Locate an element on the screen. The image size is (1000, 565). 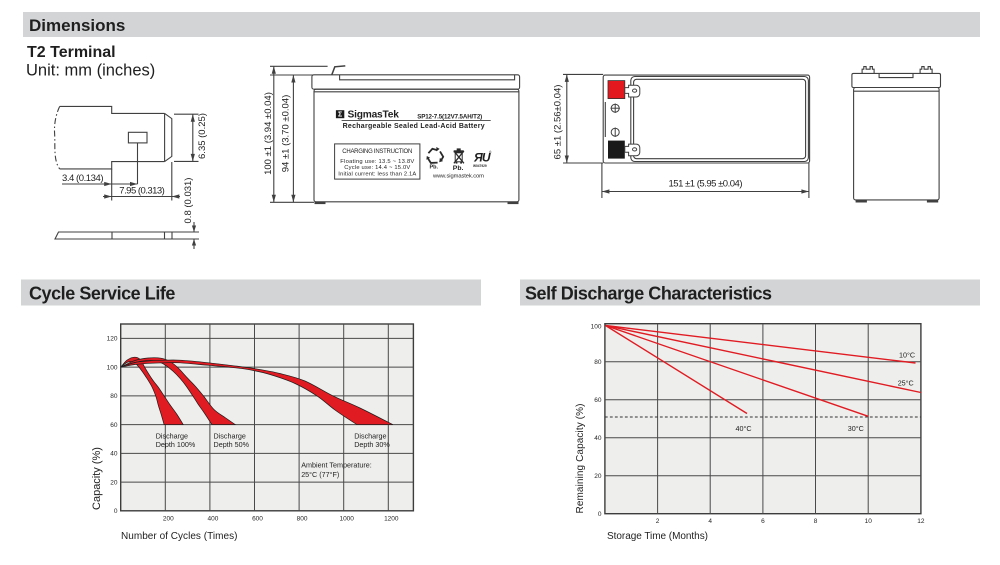
svg-text: 65 ±1 (2.56±0.04) is located at coordinates (558, 122).